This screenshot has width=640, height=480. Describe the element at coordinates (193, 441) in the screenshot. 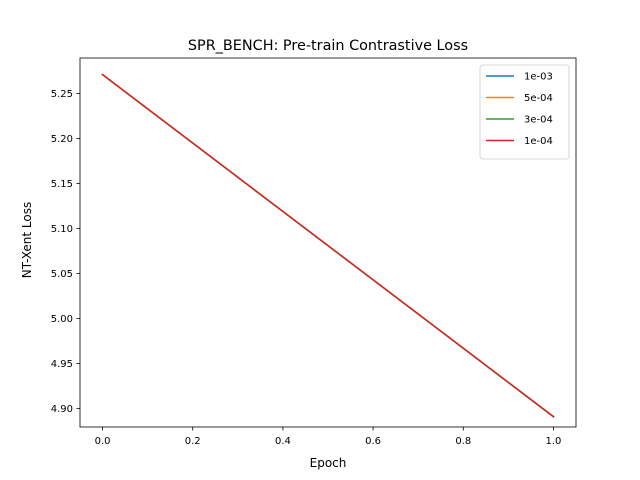

I see `x-tick-label: 0.2` at that location.